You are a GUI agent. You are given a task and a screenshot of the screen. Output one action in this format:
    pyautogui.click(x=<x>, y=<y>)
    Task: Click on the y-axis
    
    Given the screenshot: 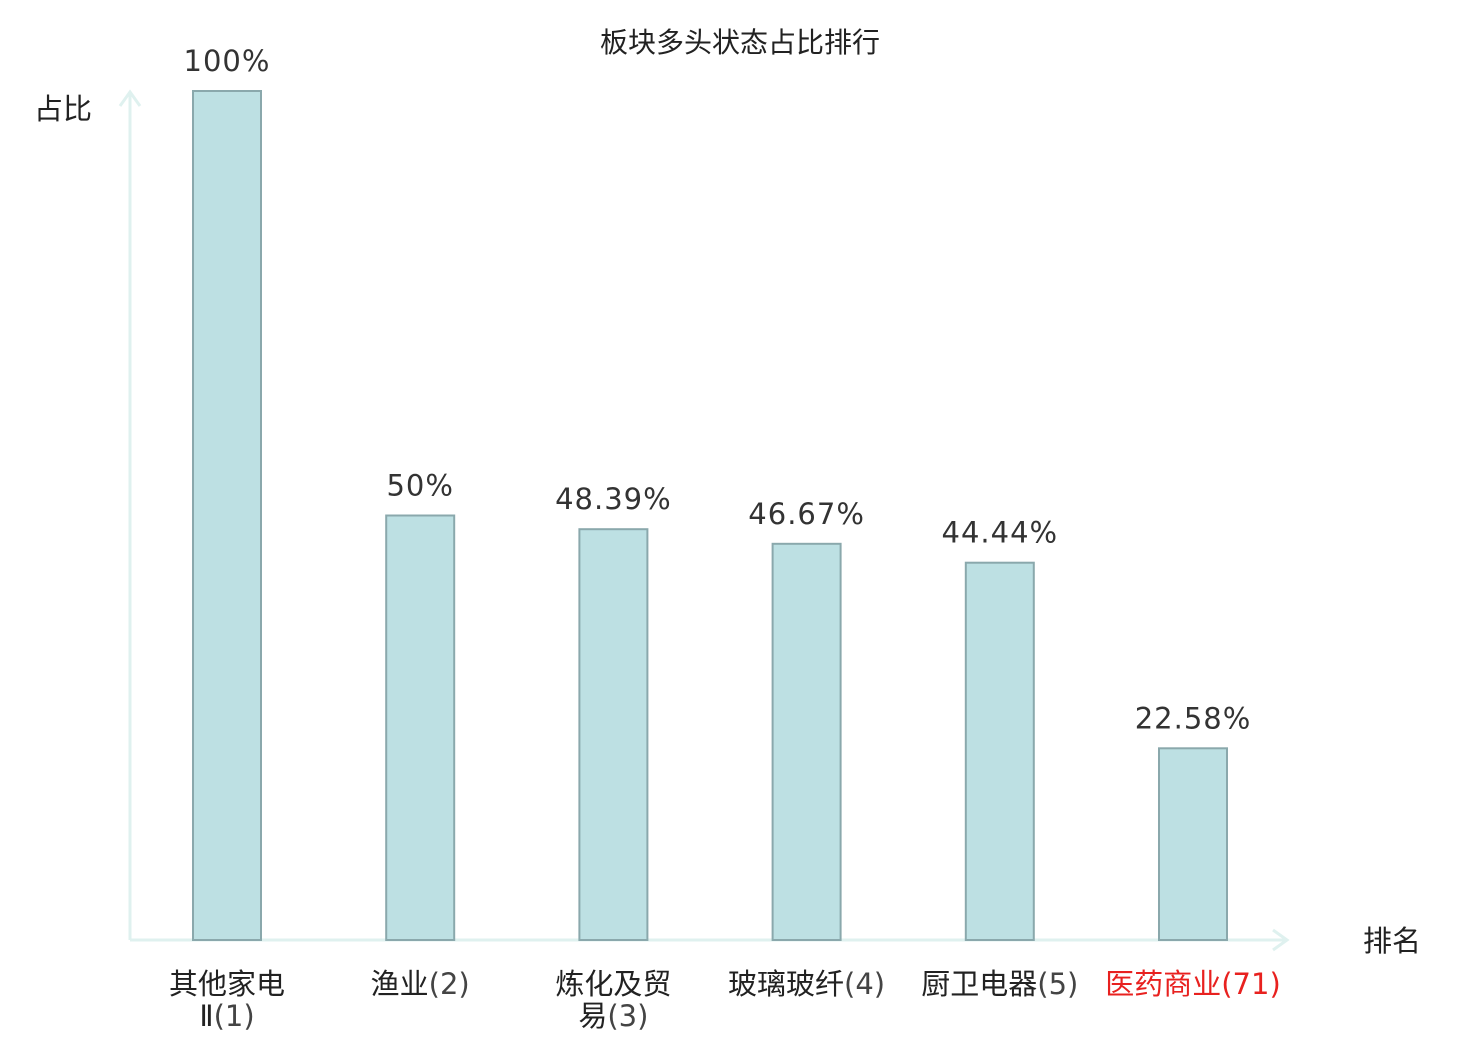 What is the action you would take?
    pyautogui.click(x=130, y=514)
    